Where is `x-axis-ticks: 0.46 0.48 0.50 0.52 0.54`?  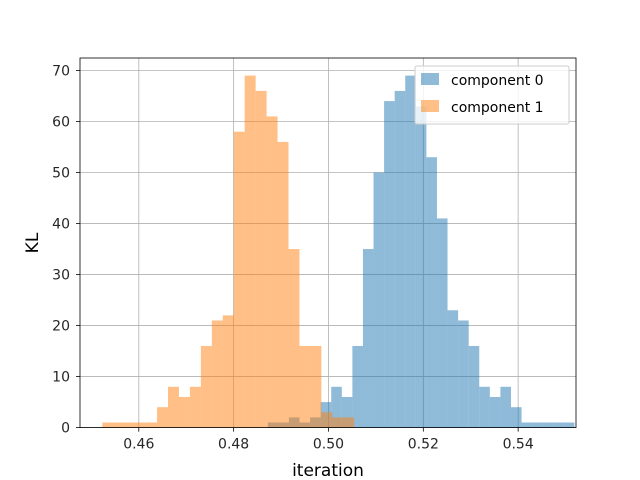
x-axis-ticks: 0.46 0.48 0.50 0.52 0.54 is located at coordinates (328, 440).